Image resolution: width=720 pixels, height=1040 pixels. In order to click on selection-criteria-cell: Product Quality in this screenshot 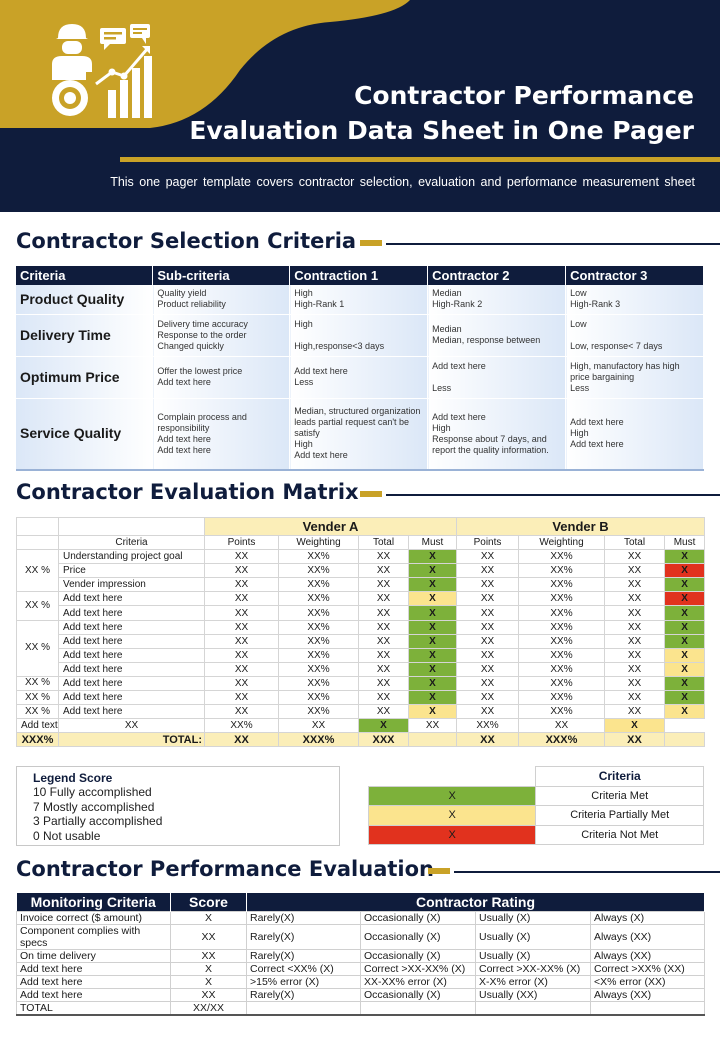, I will do `click(85, 300)`.